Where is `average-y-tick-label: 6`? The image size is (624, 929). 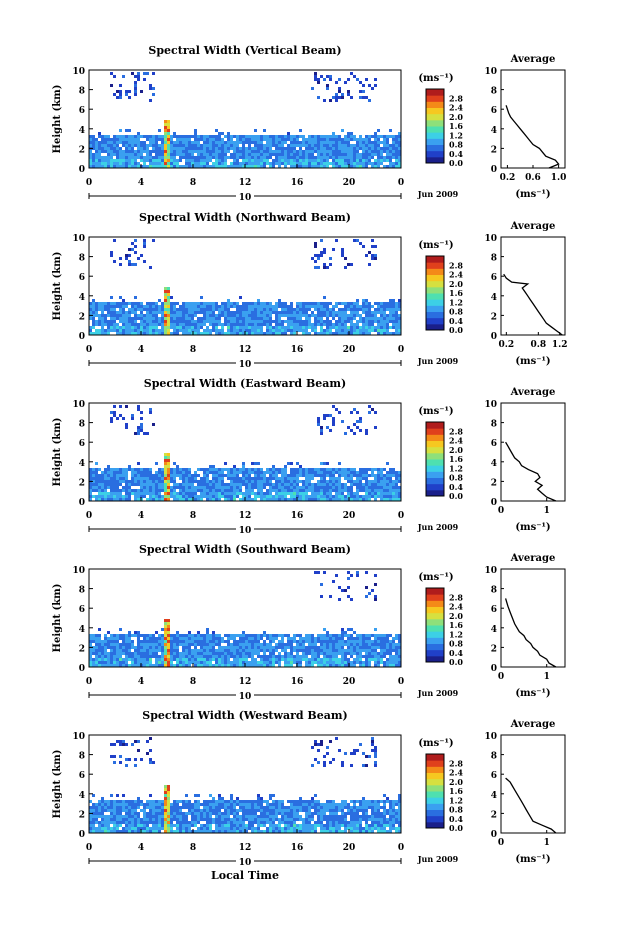 average-y-tick-label: 6 is located at coordinates (494, 278).